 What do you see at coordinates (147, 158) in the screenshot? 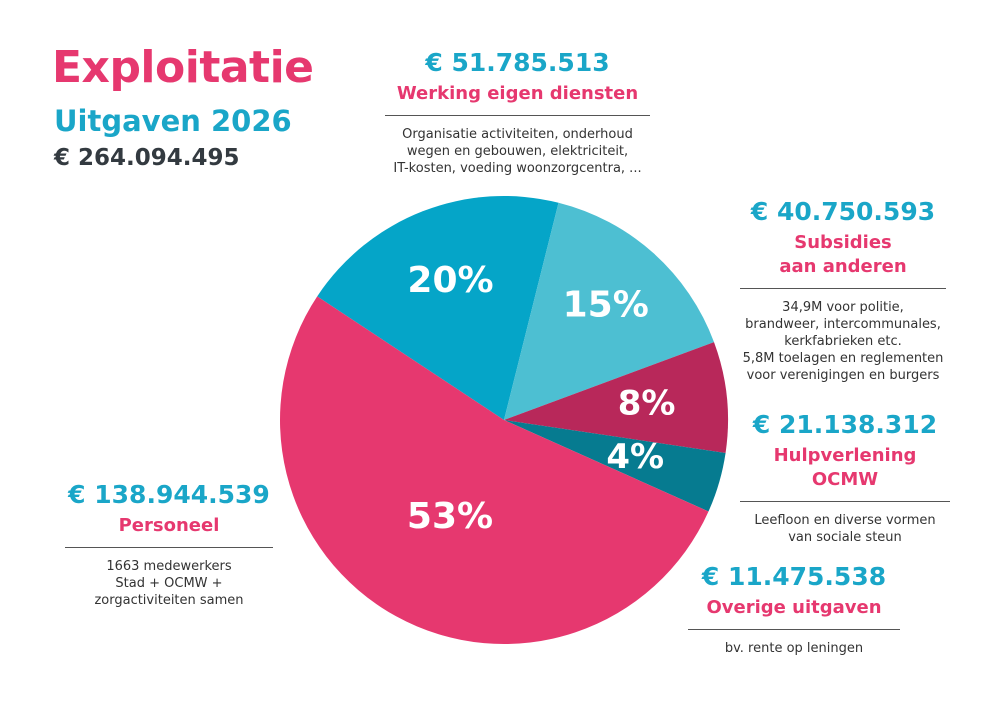
I see `total-amount: € 264.094.495` at bounding box center [147, 158].